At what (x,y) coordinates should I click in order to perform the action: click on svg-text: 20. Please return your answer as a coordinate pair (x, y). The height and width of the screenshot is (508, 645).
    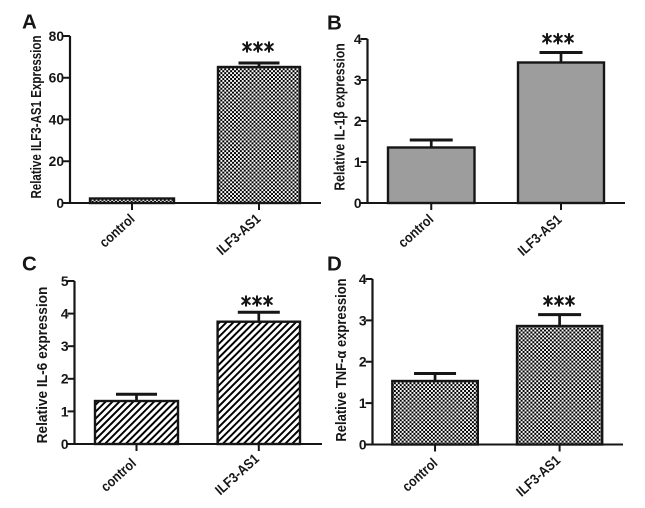
    Looking at the image, I should click on (57, 161).